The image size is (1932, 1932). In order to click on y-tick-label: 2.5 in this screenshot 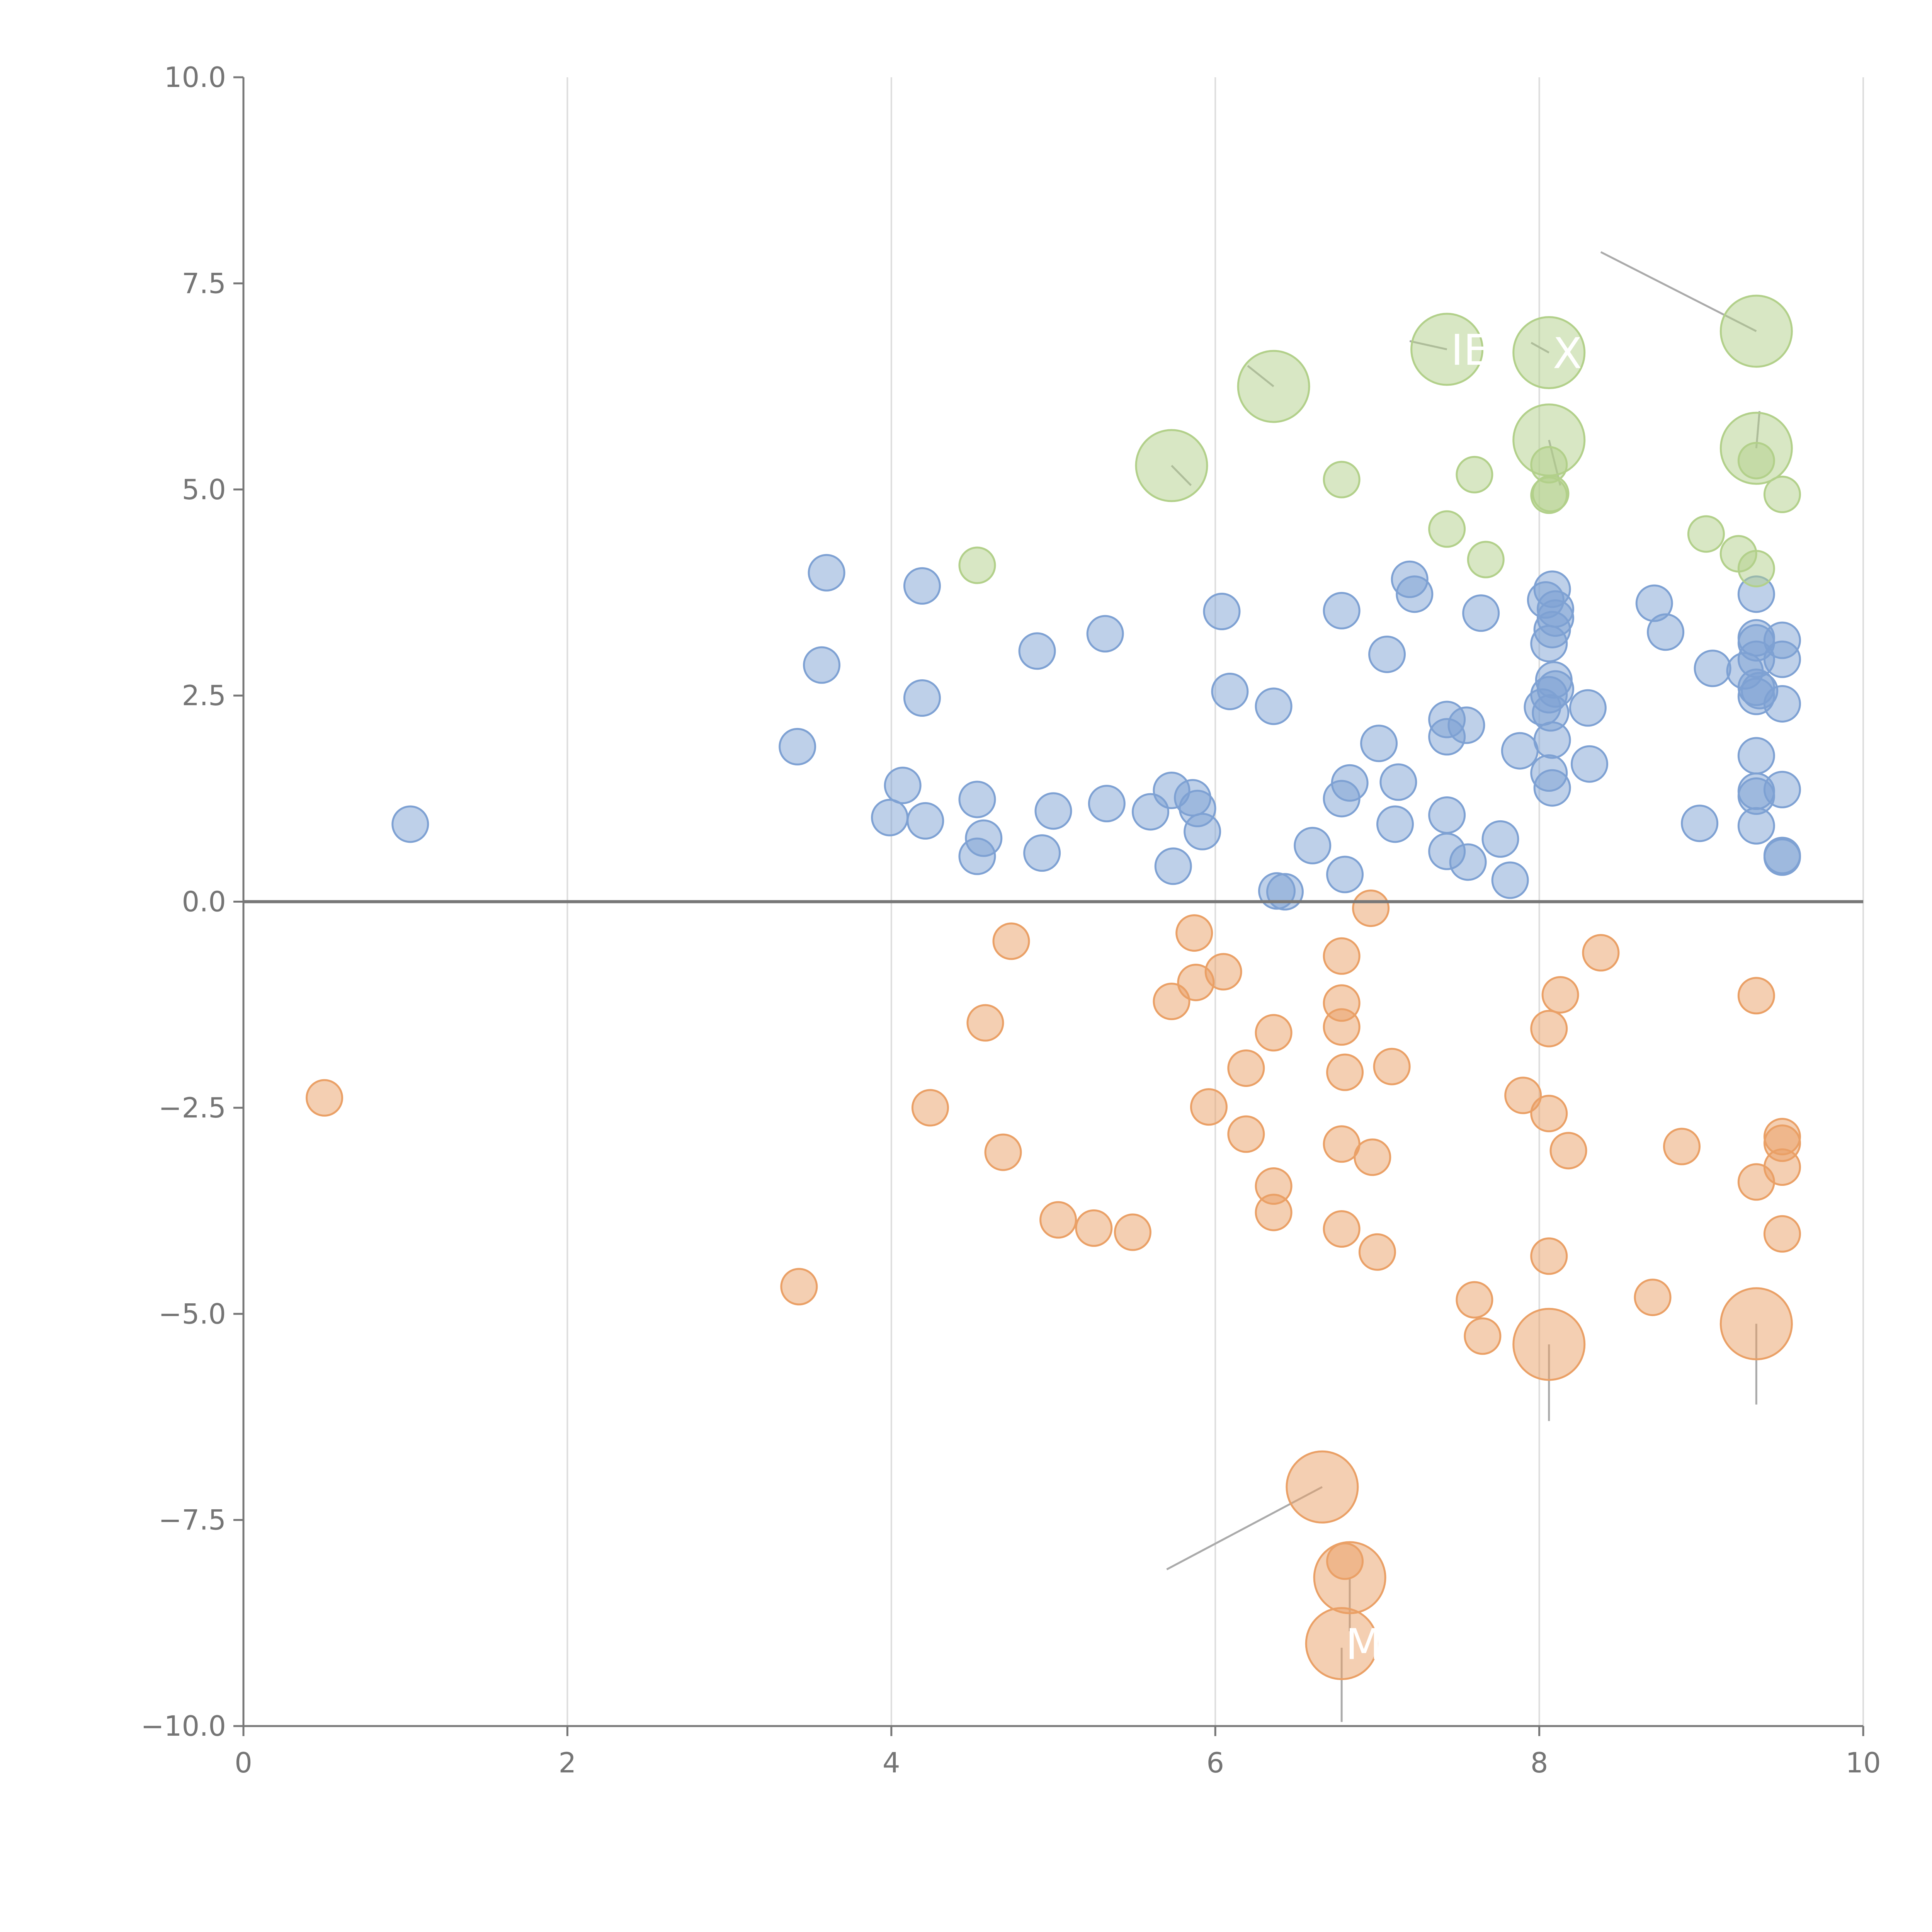, I will do `click(204, 695)`.